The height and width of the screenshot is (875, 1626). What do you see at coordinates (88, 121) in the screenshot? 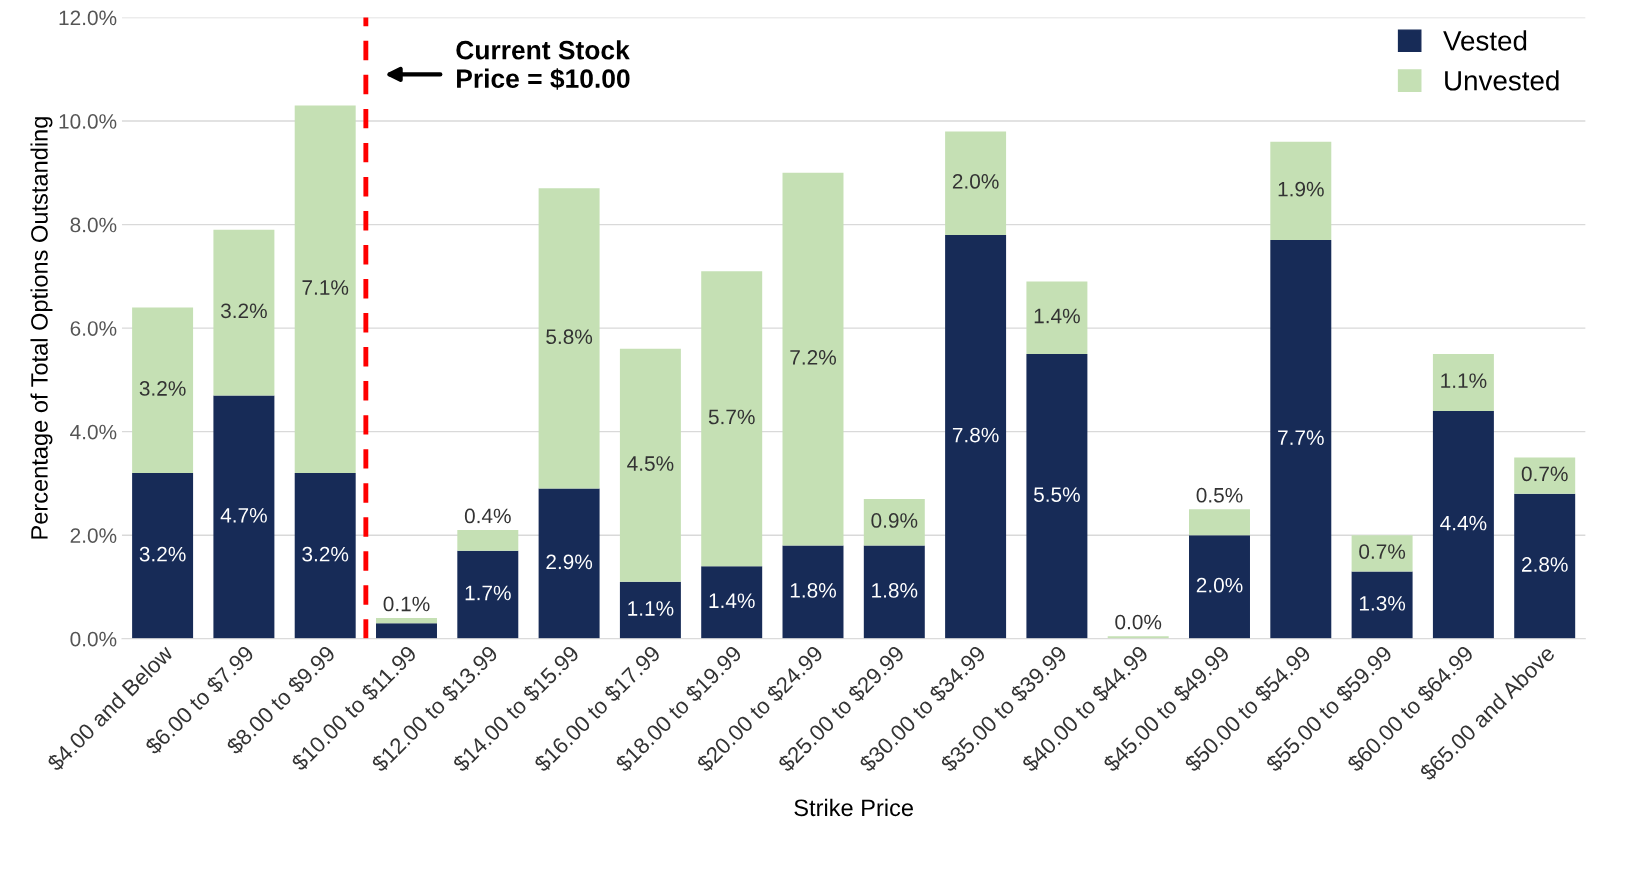
I see `y-tick-label: 10.0%` at bounding box center [88, 121].